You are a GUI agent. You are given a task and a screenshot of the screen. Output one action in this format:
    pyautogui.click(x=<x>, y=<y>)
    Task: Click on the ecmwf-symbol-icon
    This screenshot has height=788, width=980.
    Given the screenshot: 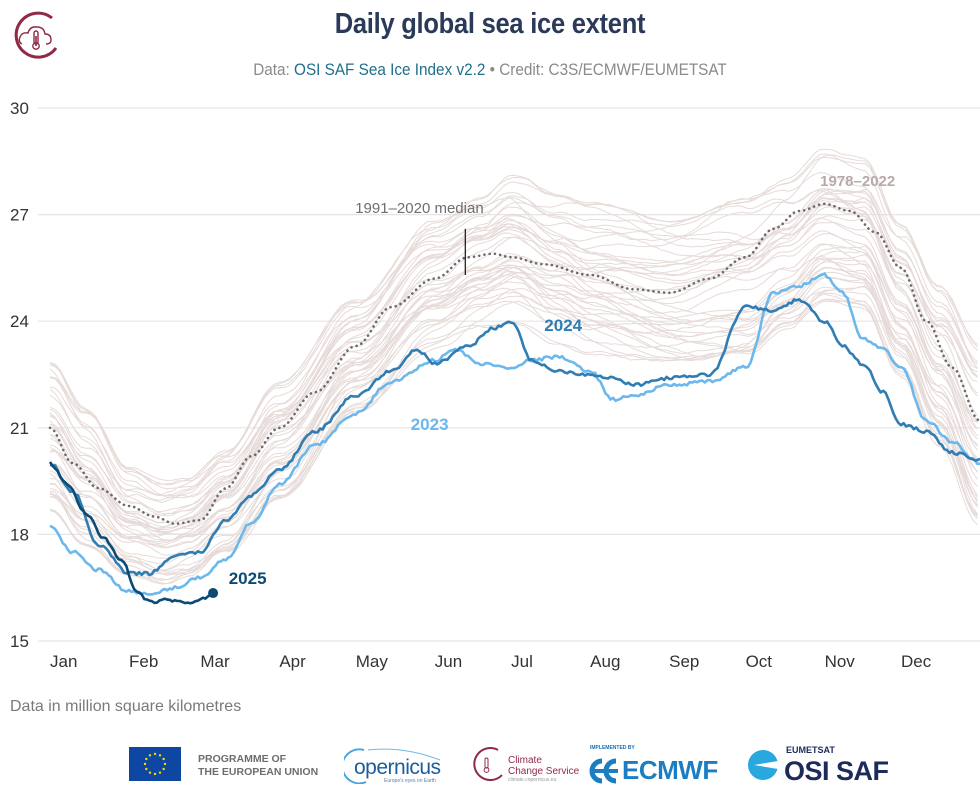 What is the action you would take?
    pyautogui.click(x=603, y=771)
    